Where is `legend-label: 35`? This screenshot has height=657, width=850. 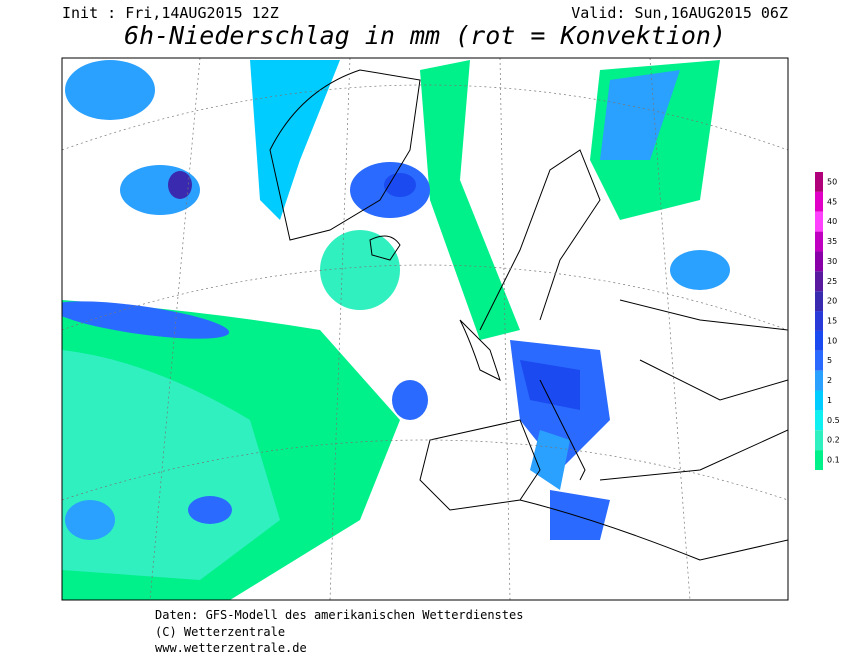 legend-label: 35 is located at coordinates (832, 241).